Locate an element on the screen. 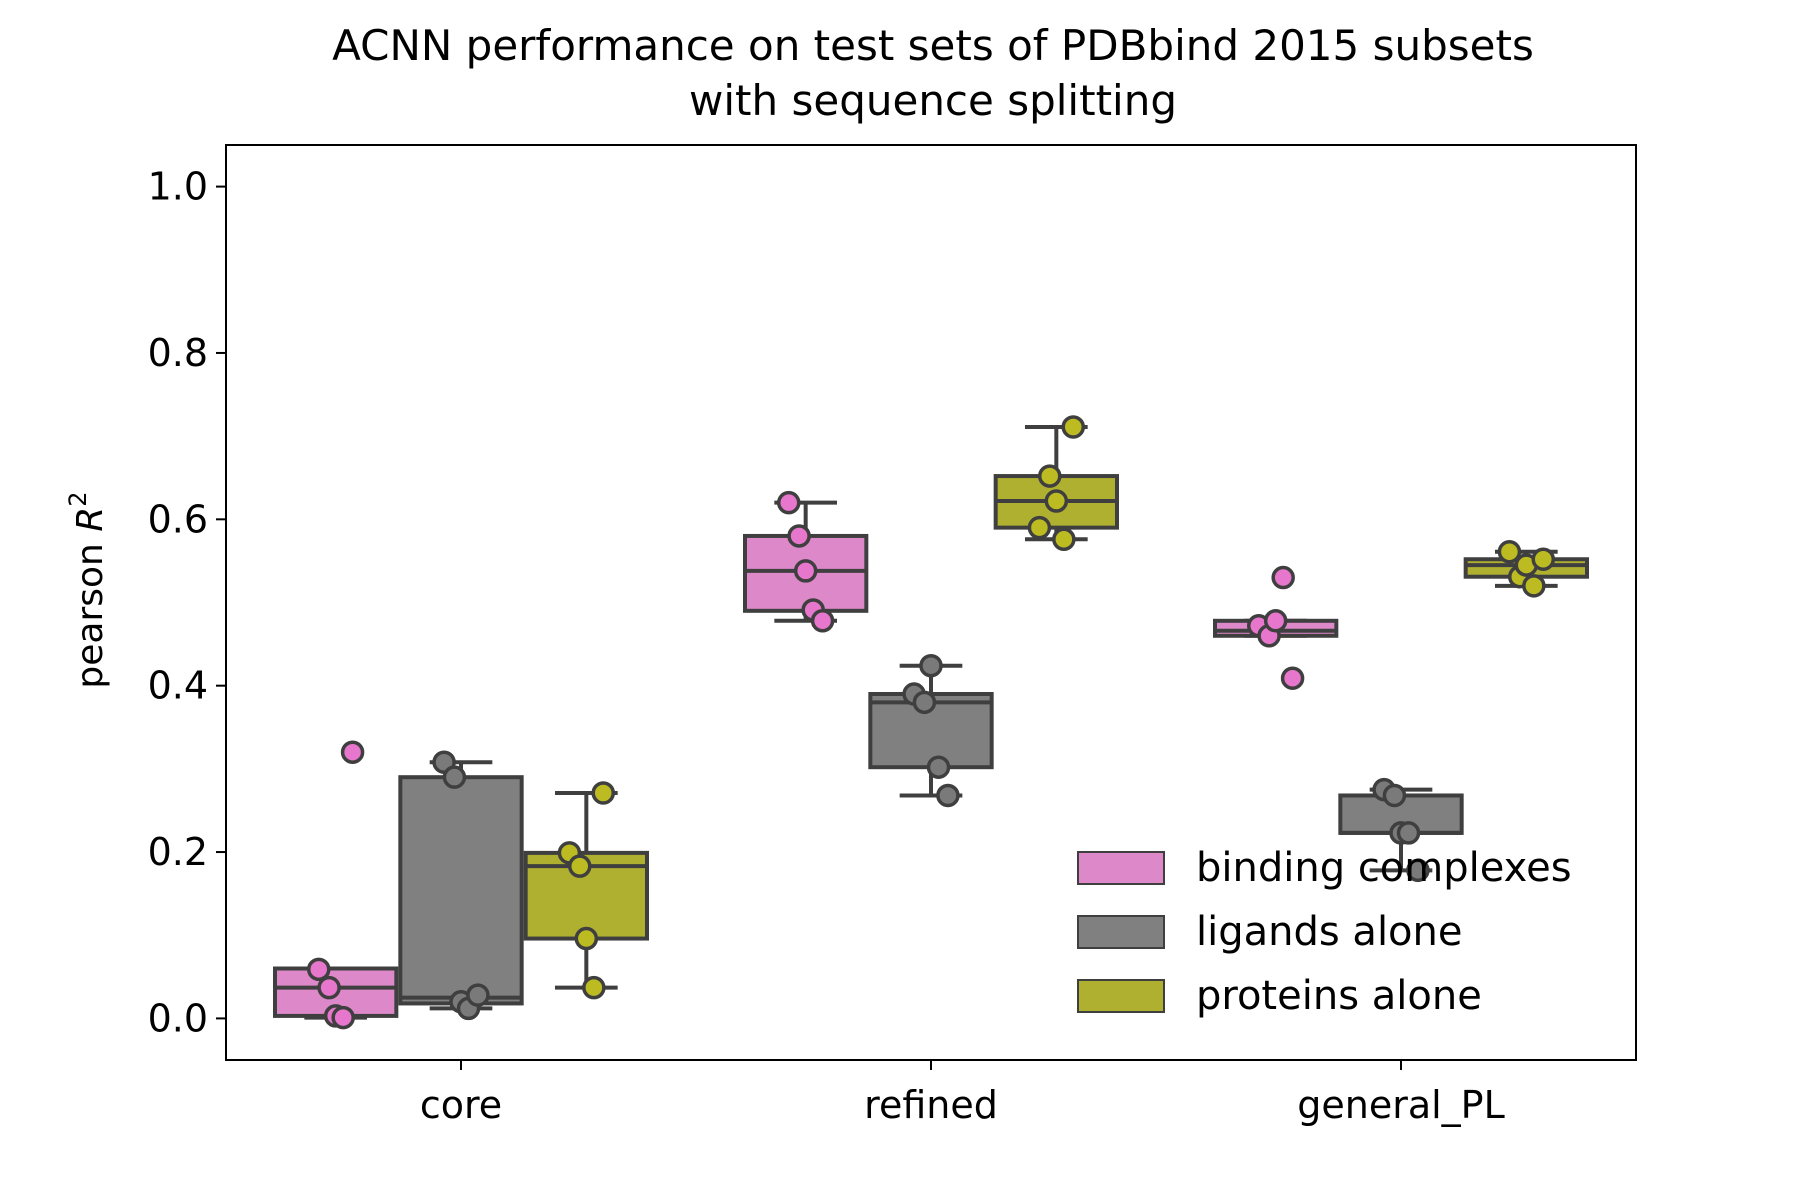 The height and width of the screenshot is (1200, 1800). x-axis: core refined general_PL is located at coordinates (962, 1093).